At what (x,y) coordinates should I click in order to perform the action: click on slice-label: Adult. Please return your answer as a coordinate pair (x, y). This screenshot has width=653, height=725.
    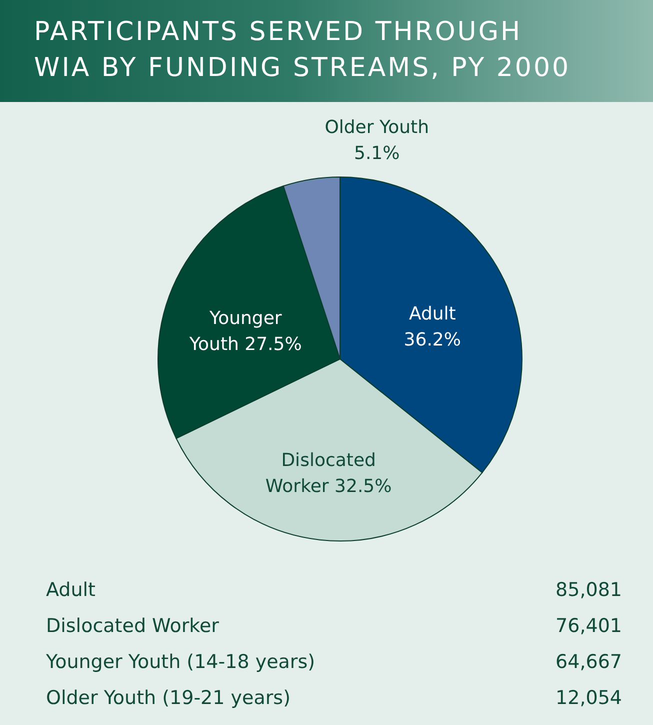
    Looking at the image, I should click on (432, 314).